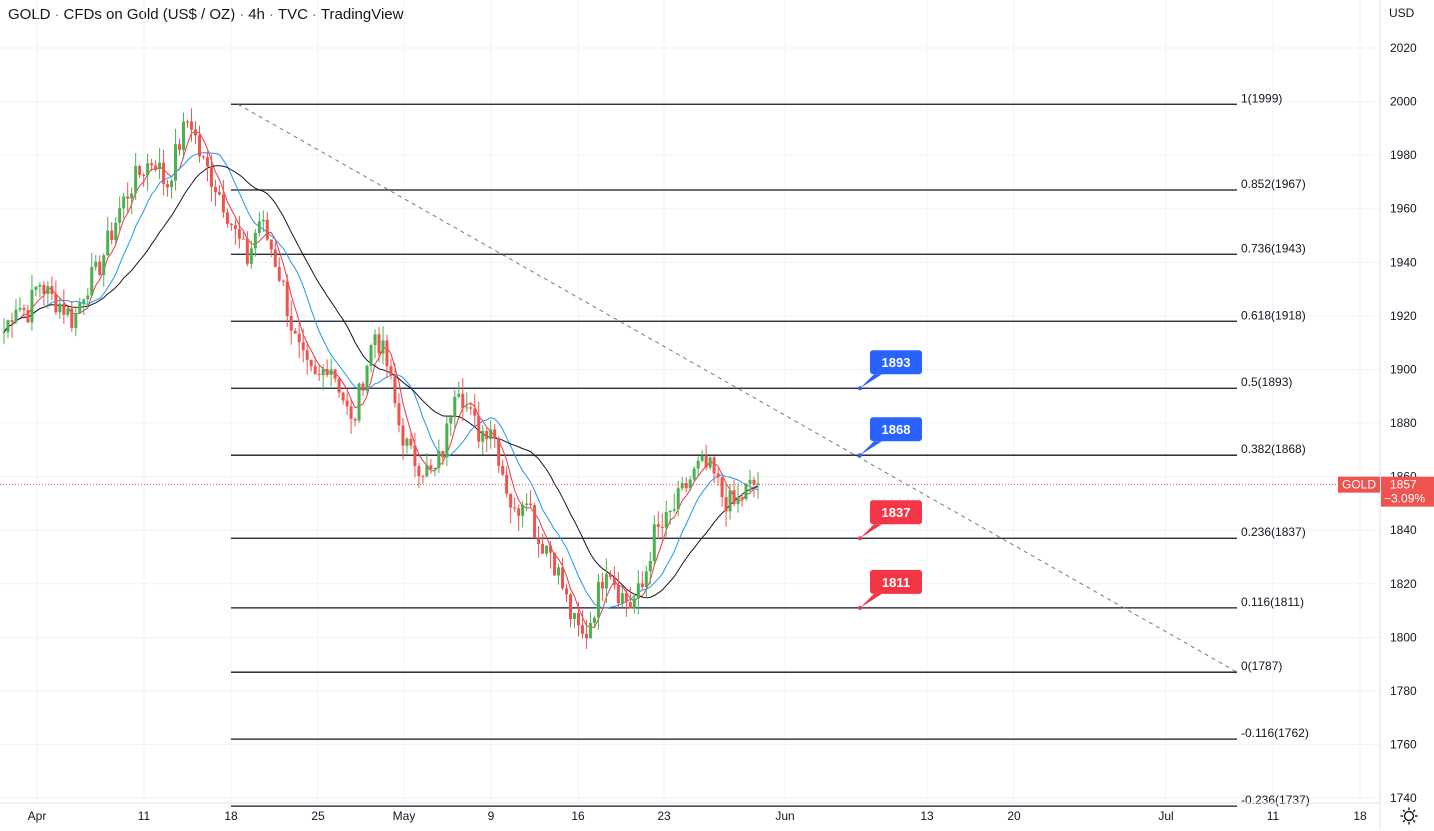 The width and height of the screenshot is (1434, 831). I want to click on time-tick-label: 18, so click(1360, 816).